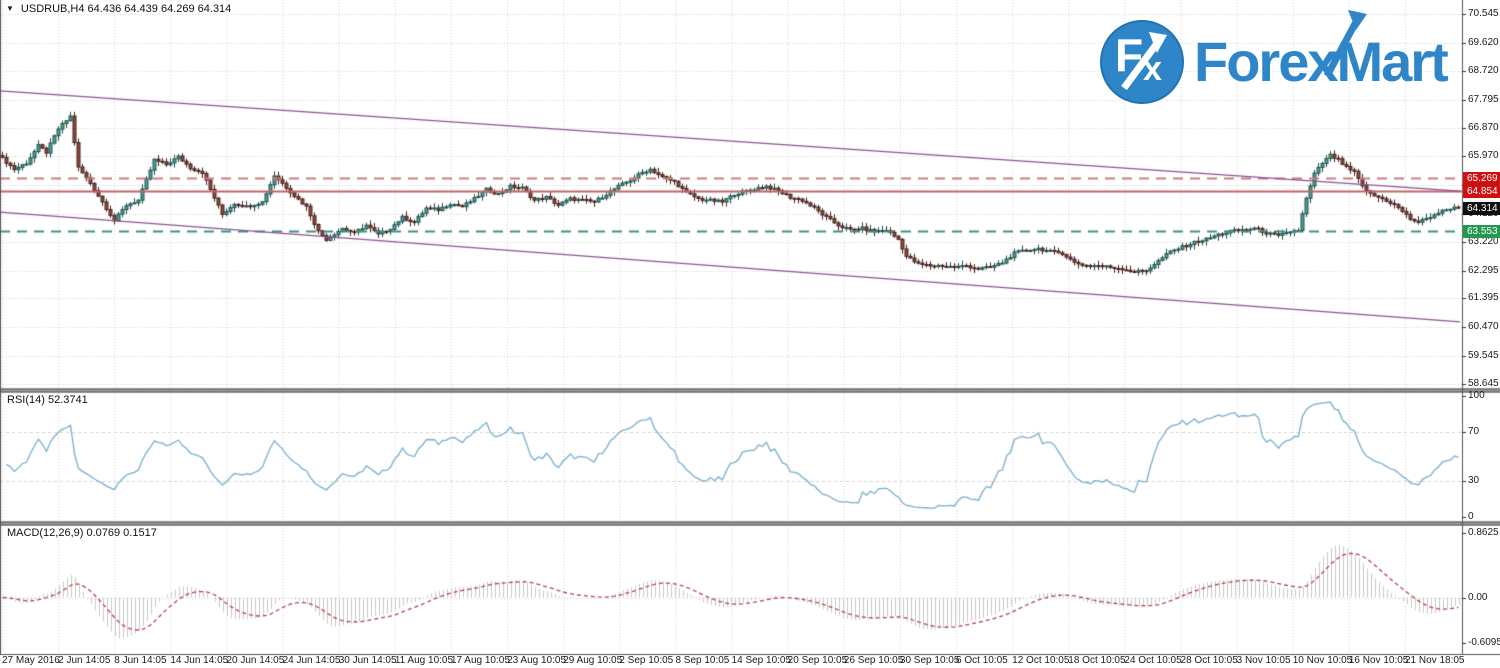 This screenshot has height=668, width=1500. Describe the element at coordinates (1483, 99) in the screenshot. I see `price-tick-label: 67.795` at that location.